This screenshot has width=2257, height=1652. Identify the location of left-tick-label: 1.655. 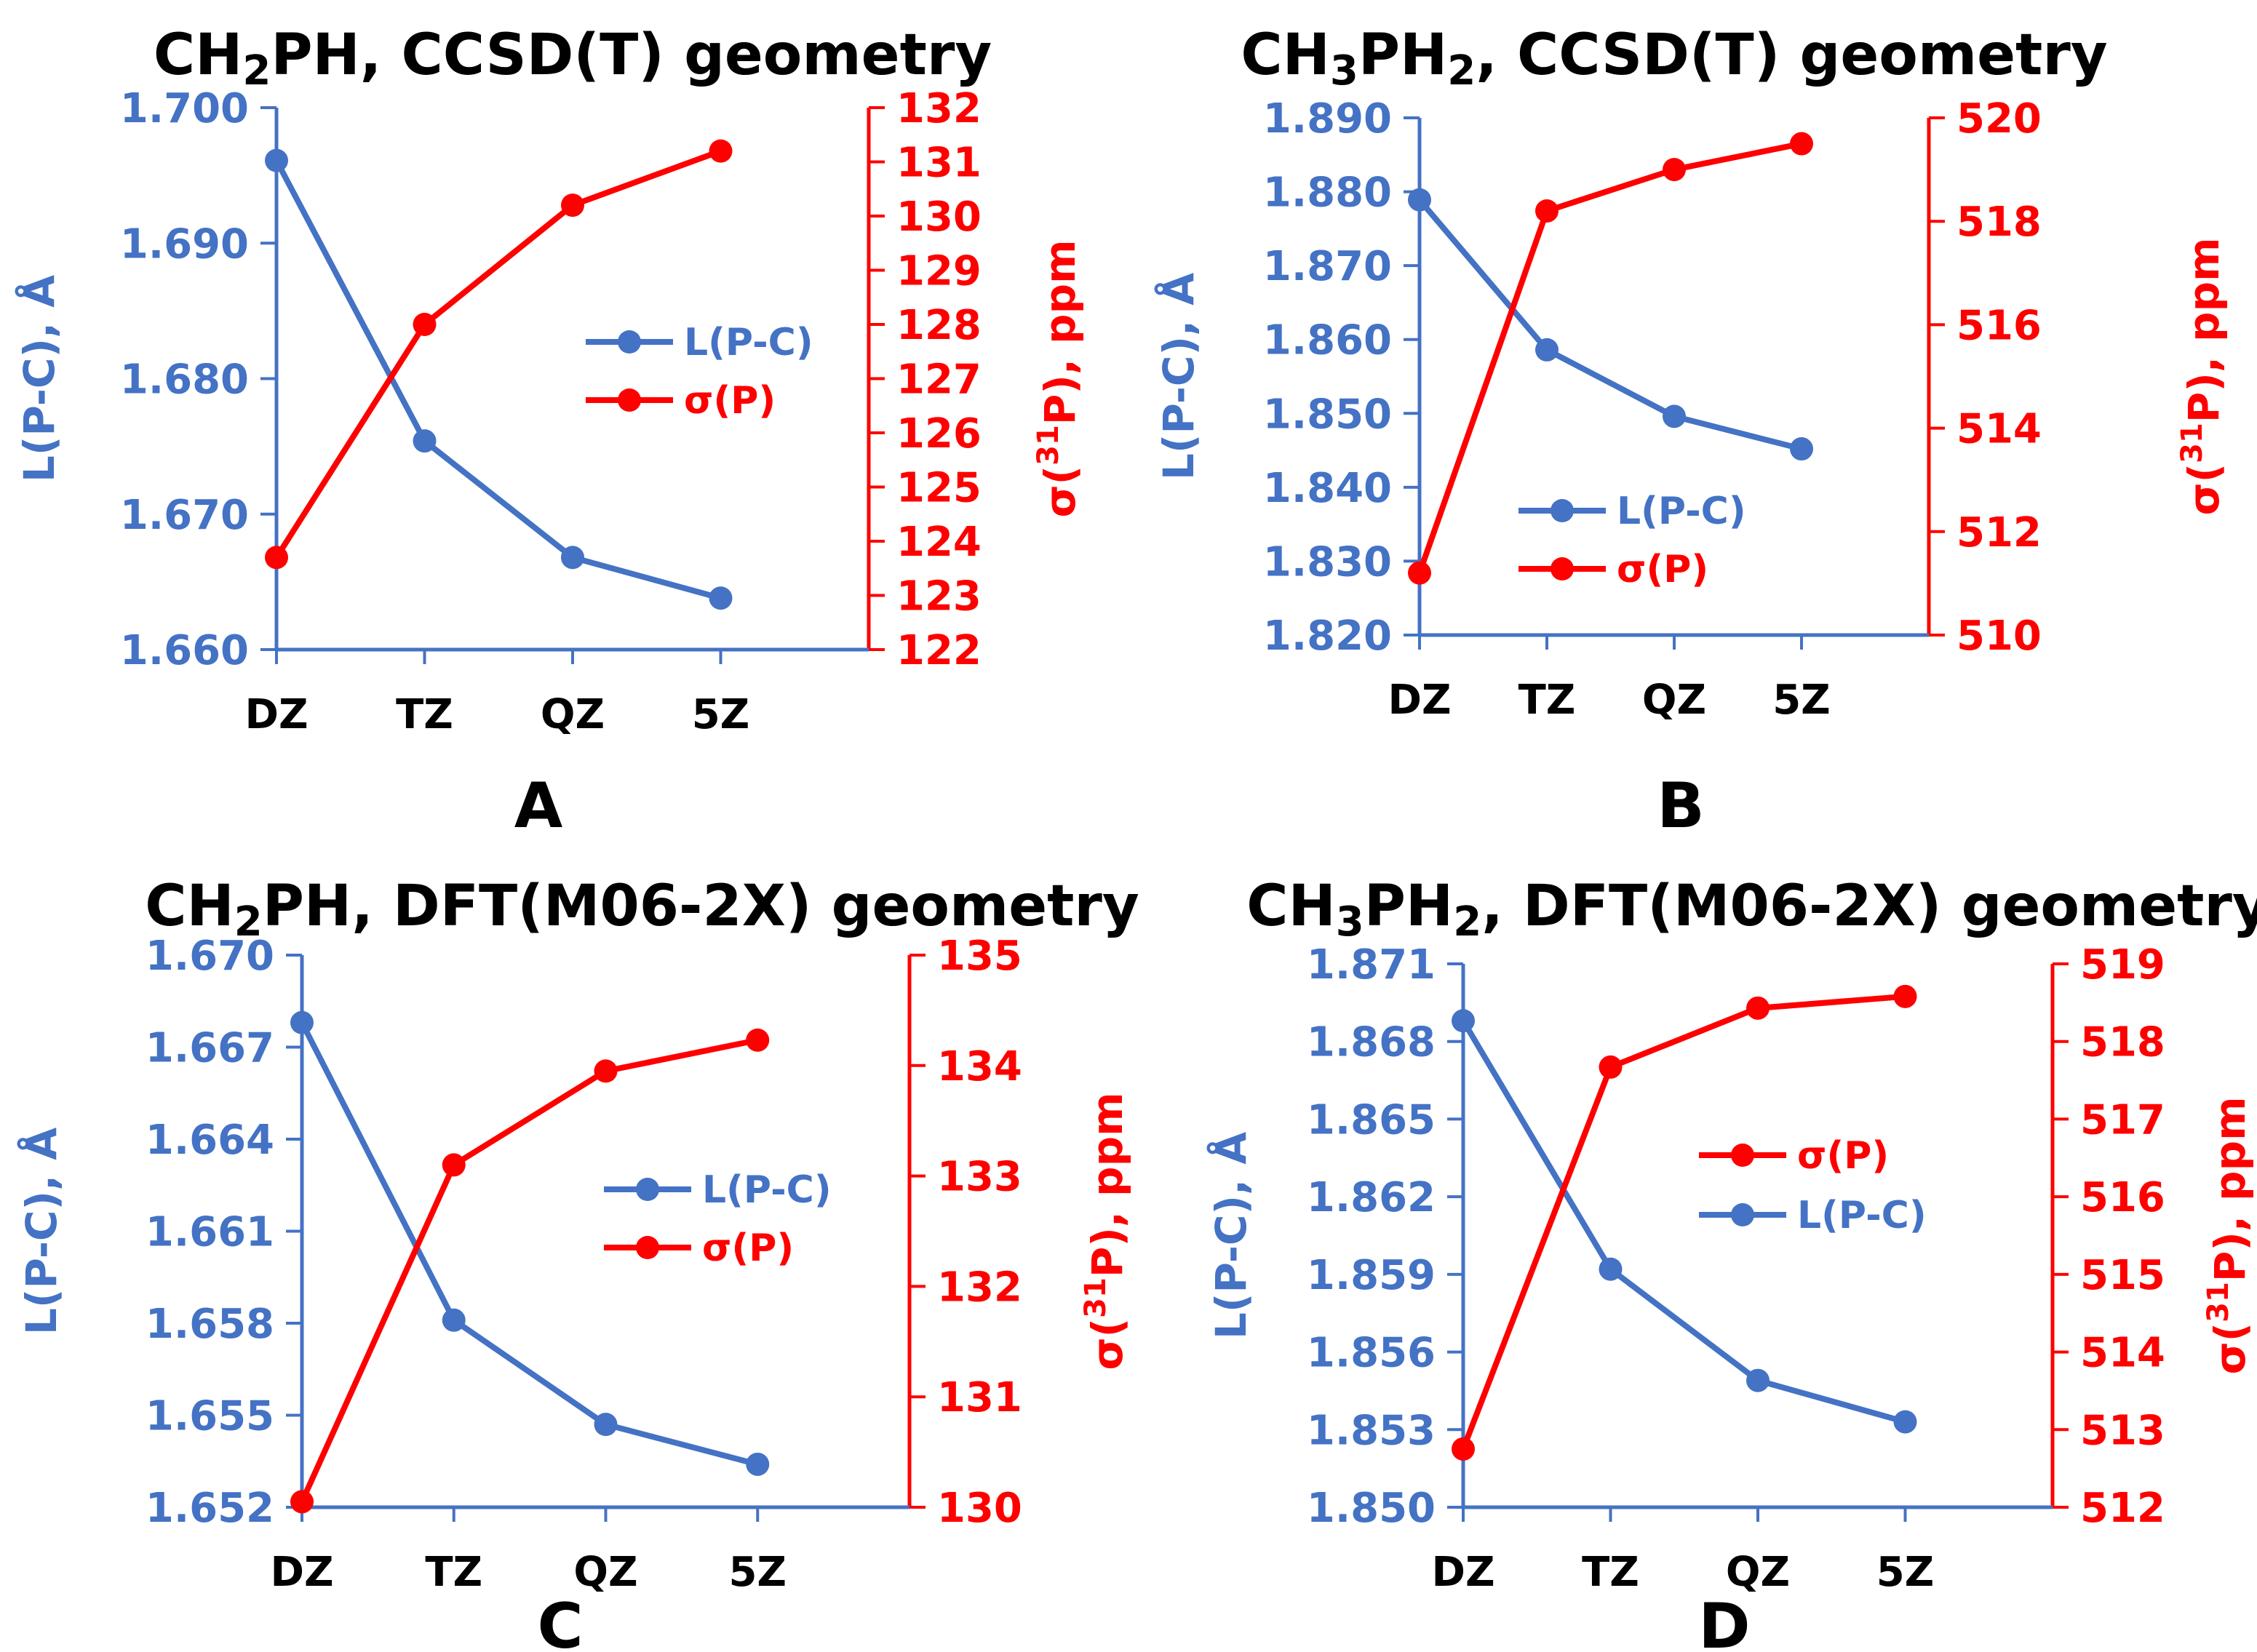
(210, 1416).